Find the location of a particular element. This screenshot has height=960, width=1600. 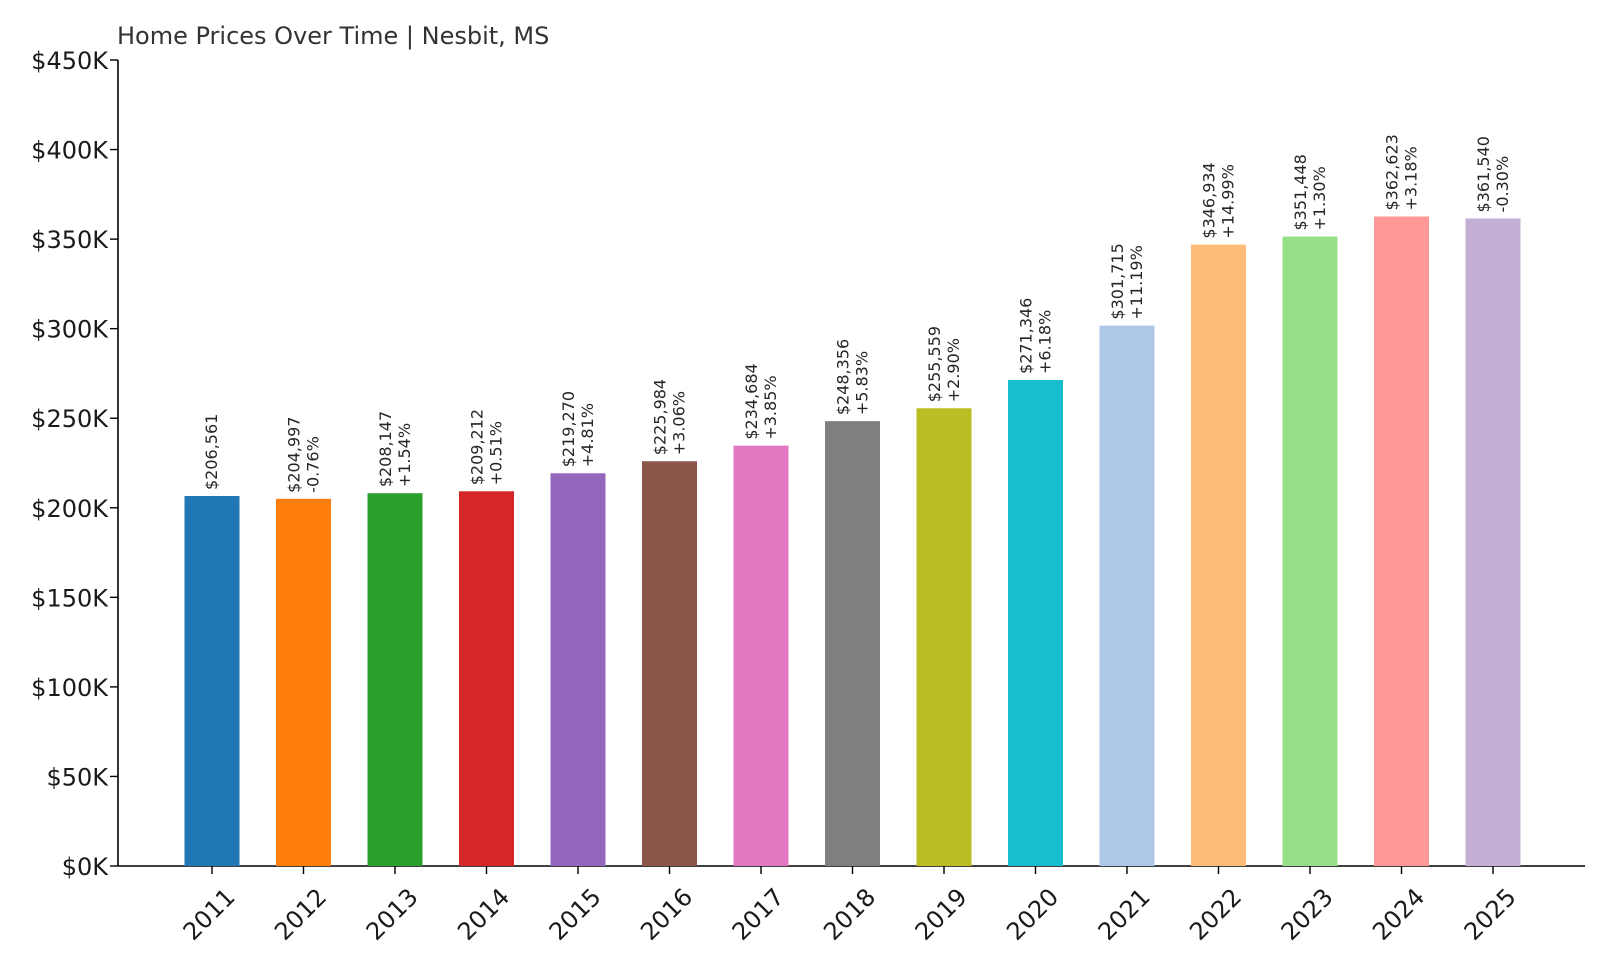

y-tick-label: $150K is located at coordinates (70, 598).